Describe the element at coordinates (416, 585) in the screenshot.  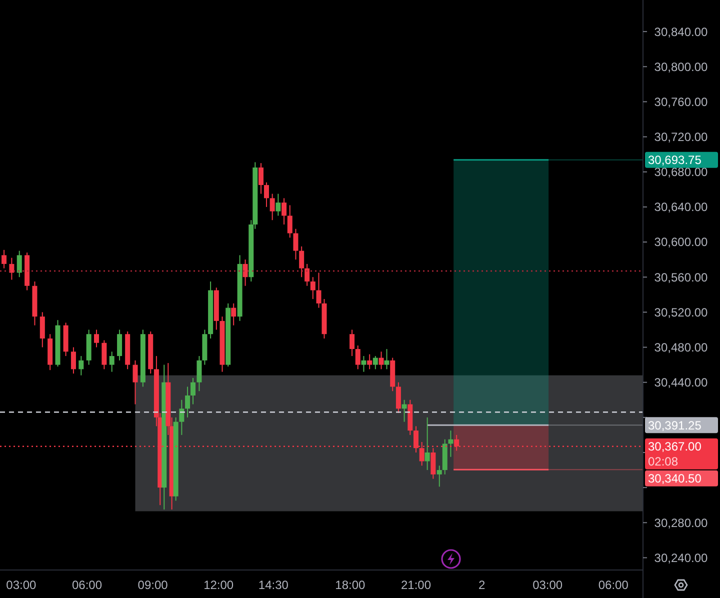
I see `x-tick-label: 21:00` at that location.